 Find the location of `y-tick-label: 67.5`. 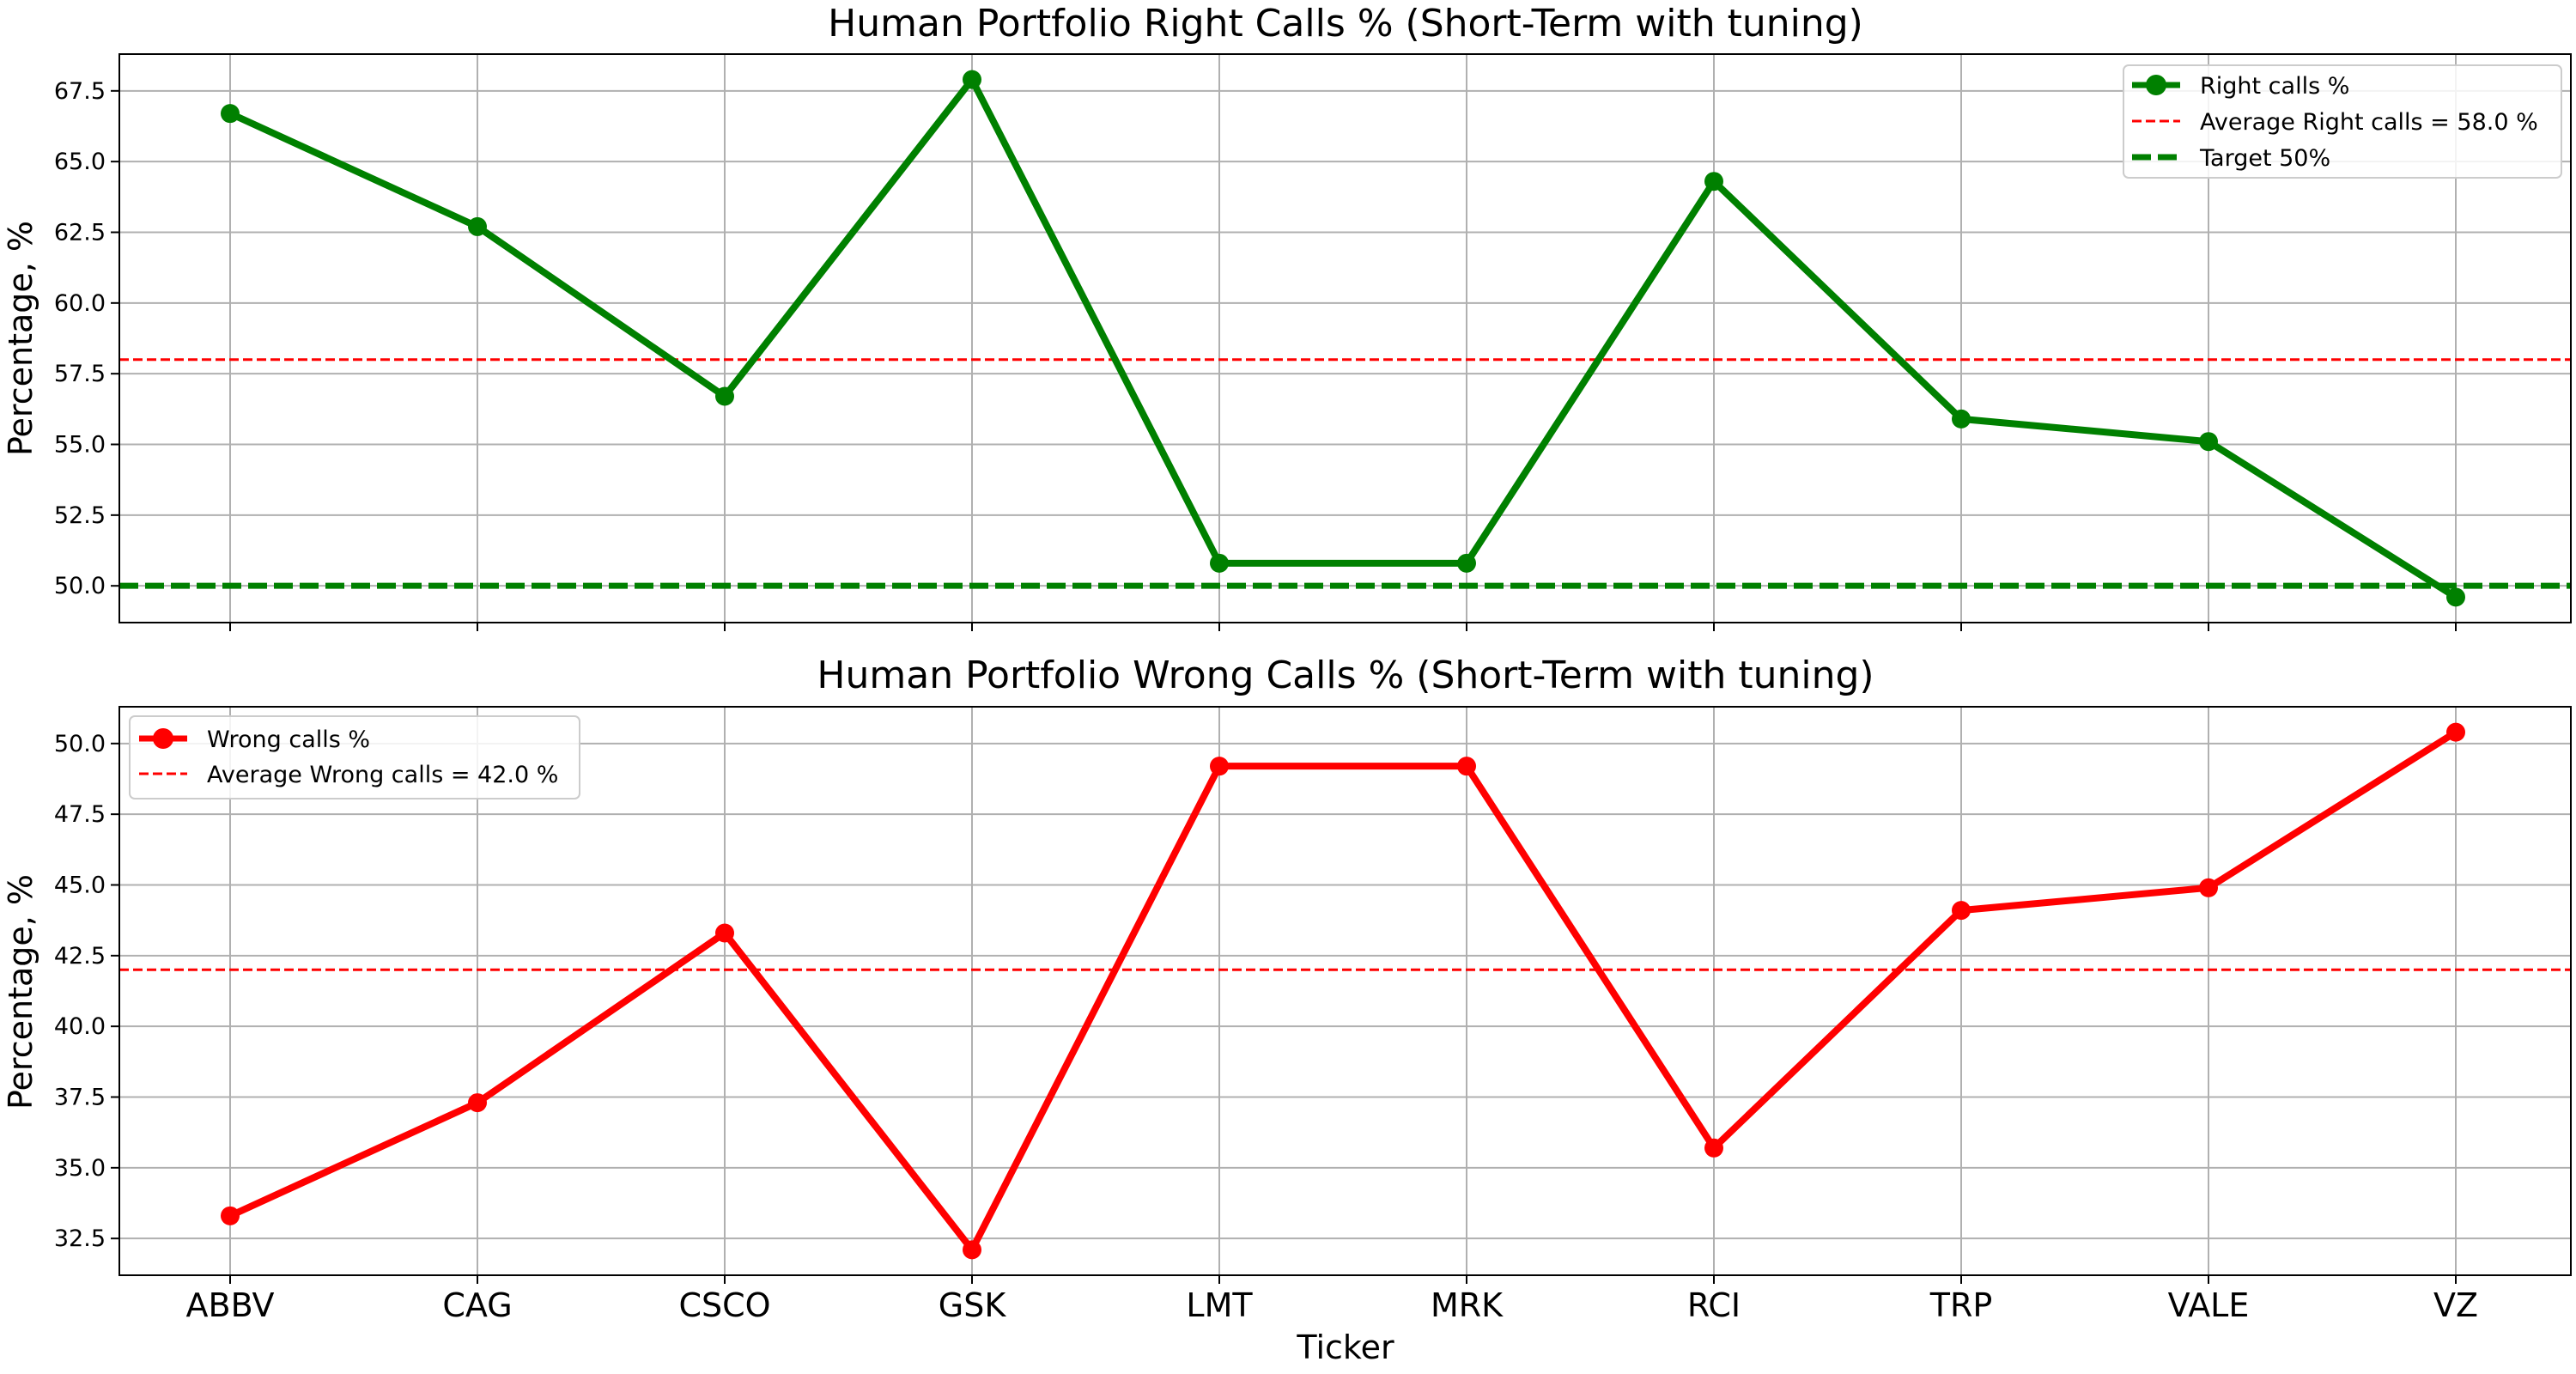

y-tick-label: 67.5 is located at coordinates (80, 91).